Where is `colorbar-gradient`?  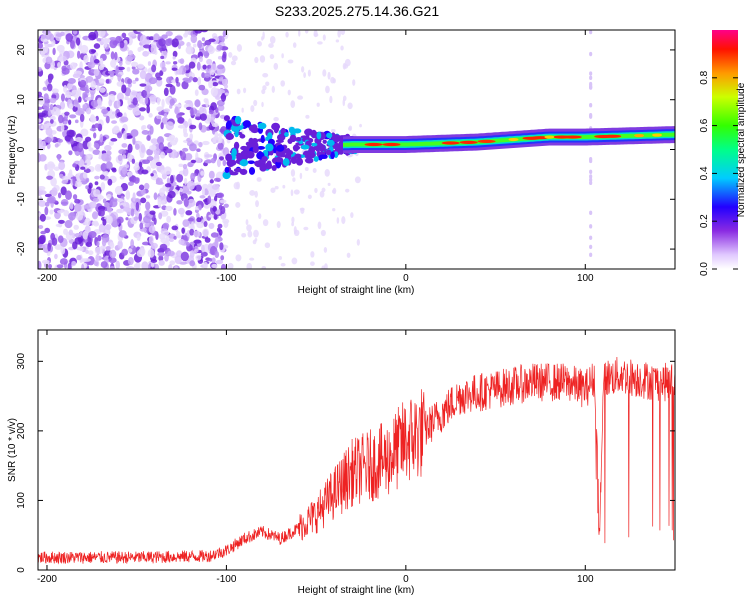 colorbar-gradient is located at coordinates (725, 149).